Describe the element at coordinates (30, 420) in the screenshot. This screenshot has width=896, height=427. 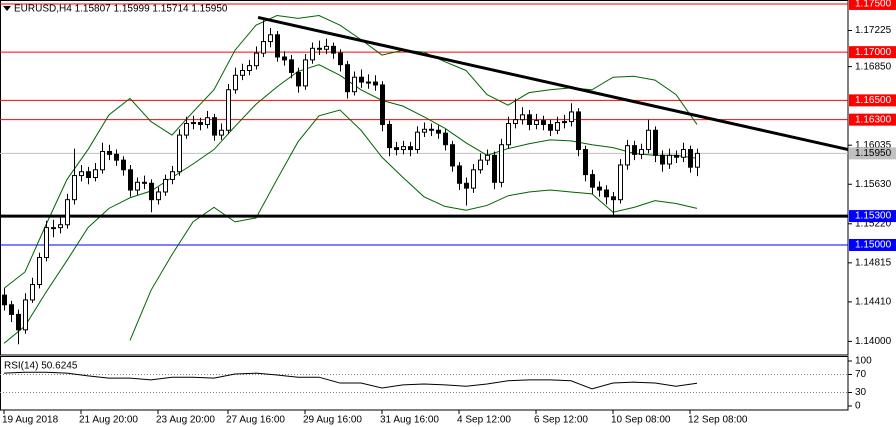
I see `x-tick-label: 19 Aug 2018` at that location.